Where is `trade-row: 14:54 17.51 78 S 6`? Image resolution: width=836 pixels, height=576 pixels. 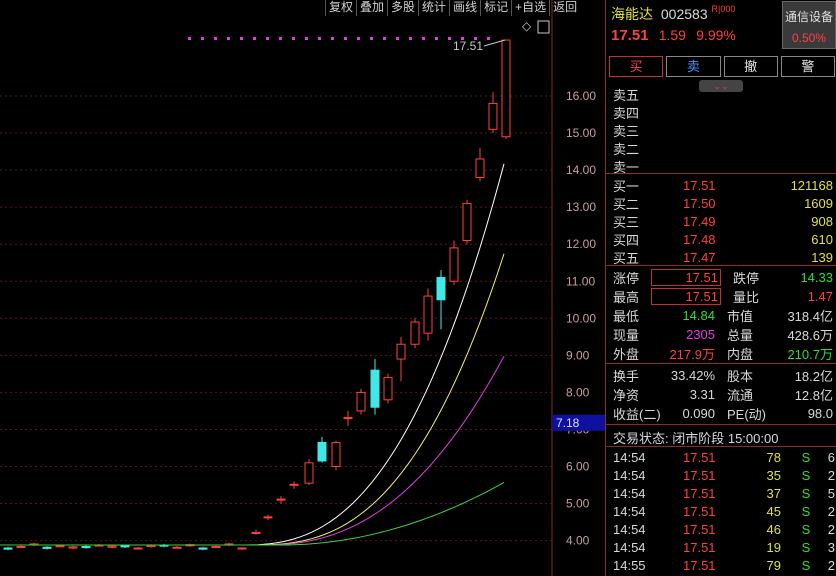
trade-row: 14:54 17.51 78 S 6 is located at coordinates (724, 457).